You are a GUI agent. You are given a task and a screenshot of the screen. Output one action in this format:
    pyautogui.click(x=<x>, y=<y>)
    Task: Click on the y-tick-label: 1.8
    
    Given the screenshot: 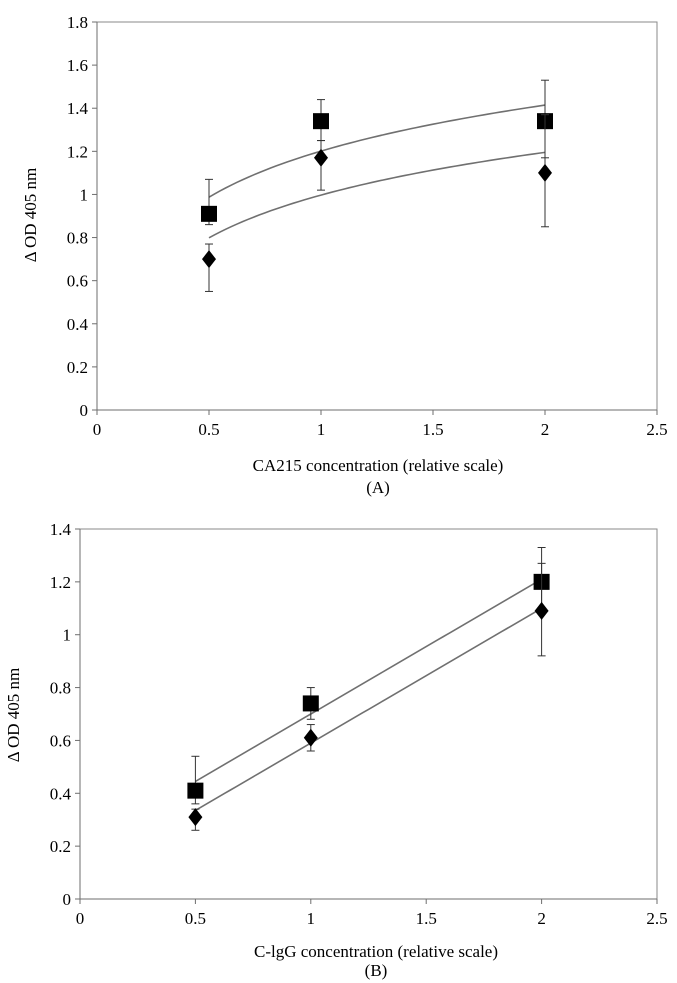 What is the action you would take?
    pyautogui.click(x=77, y=22)
    